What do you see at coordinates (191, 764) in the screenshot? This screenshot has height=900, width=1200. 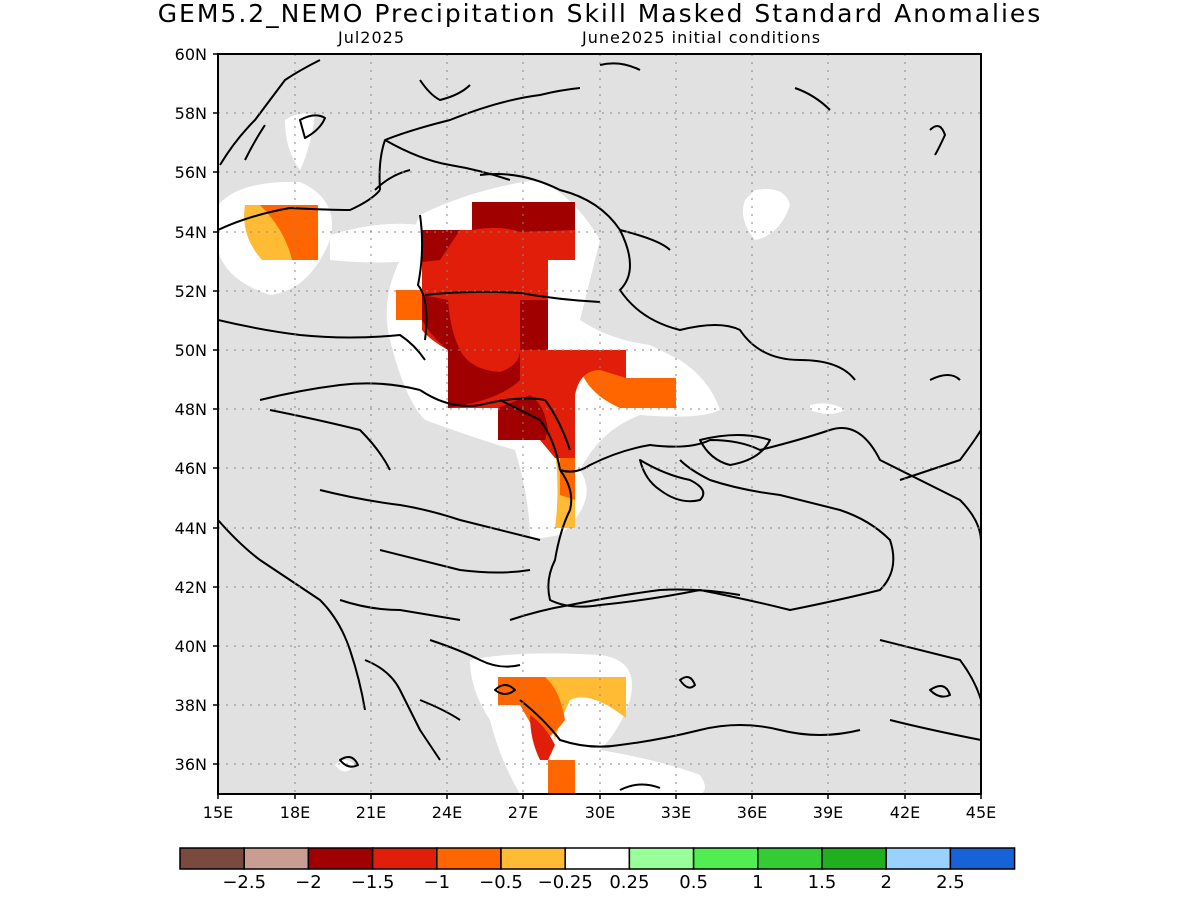 I see `lat-tick-label: 36N` at bounding box center [191, 764].